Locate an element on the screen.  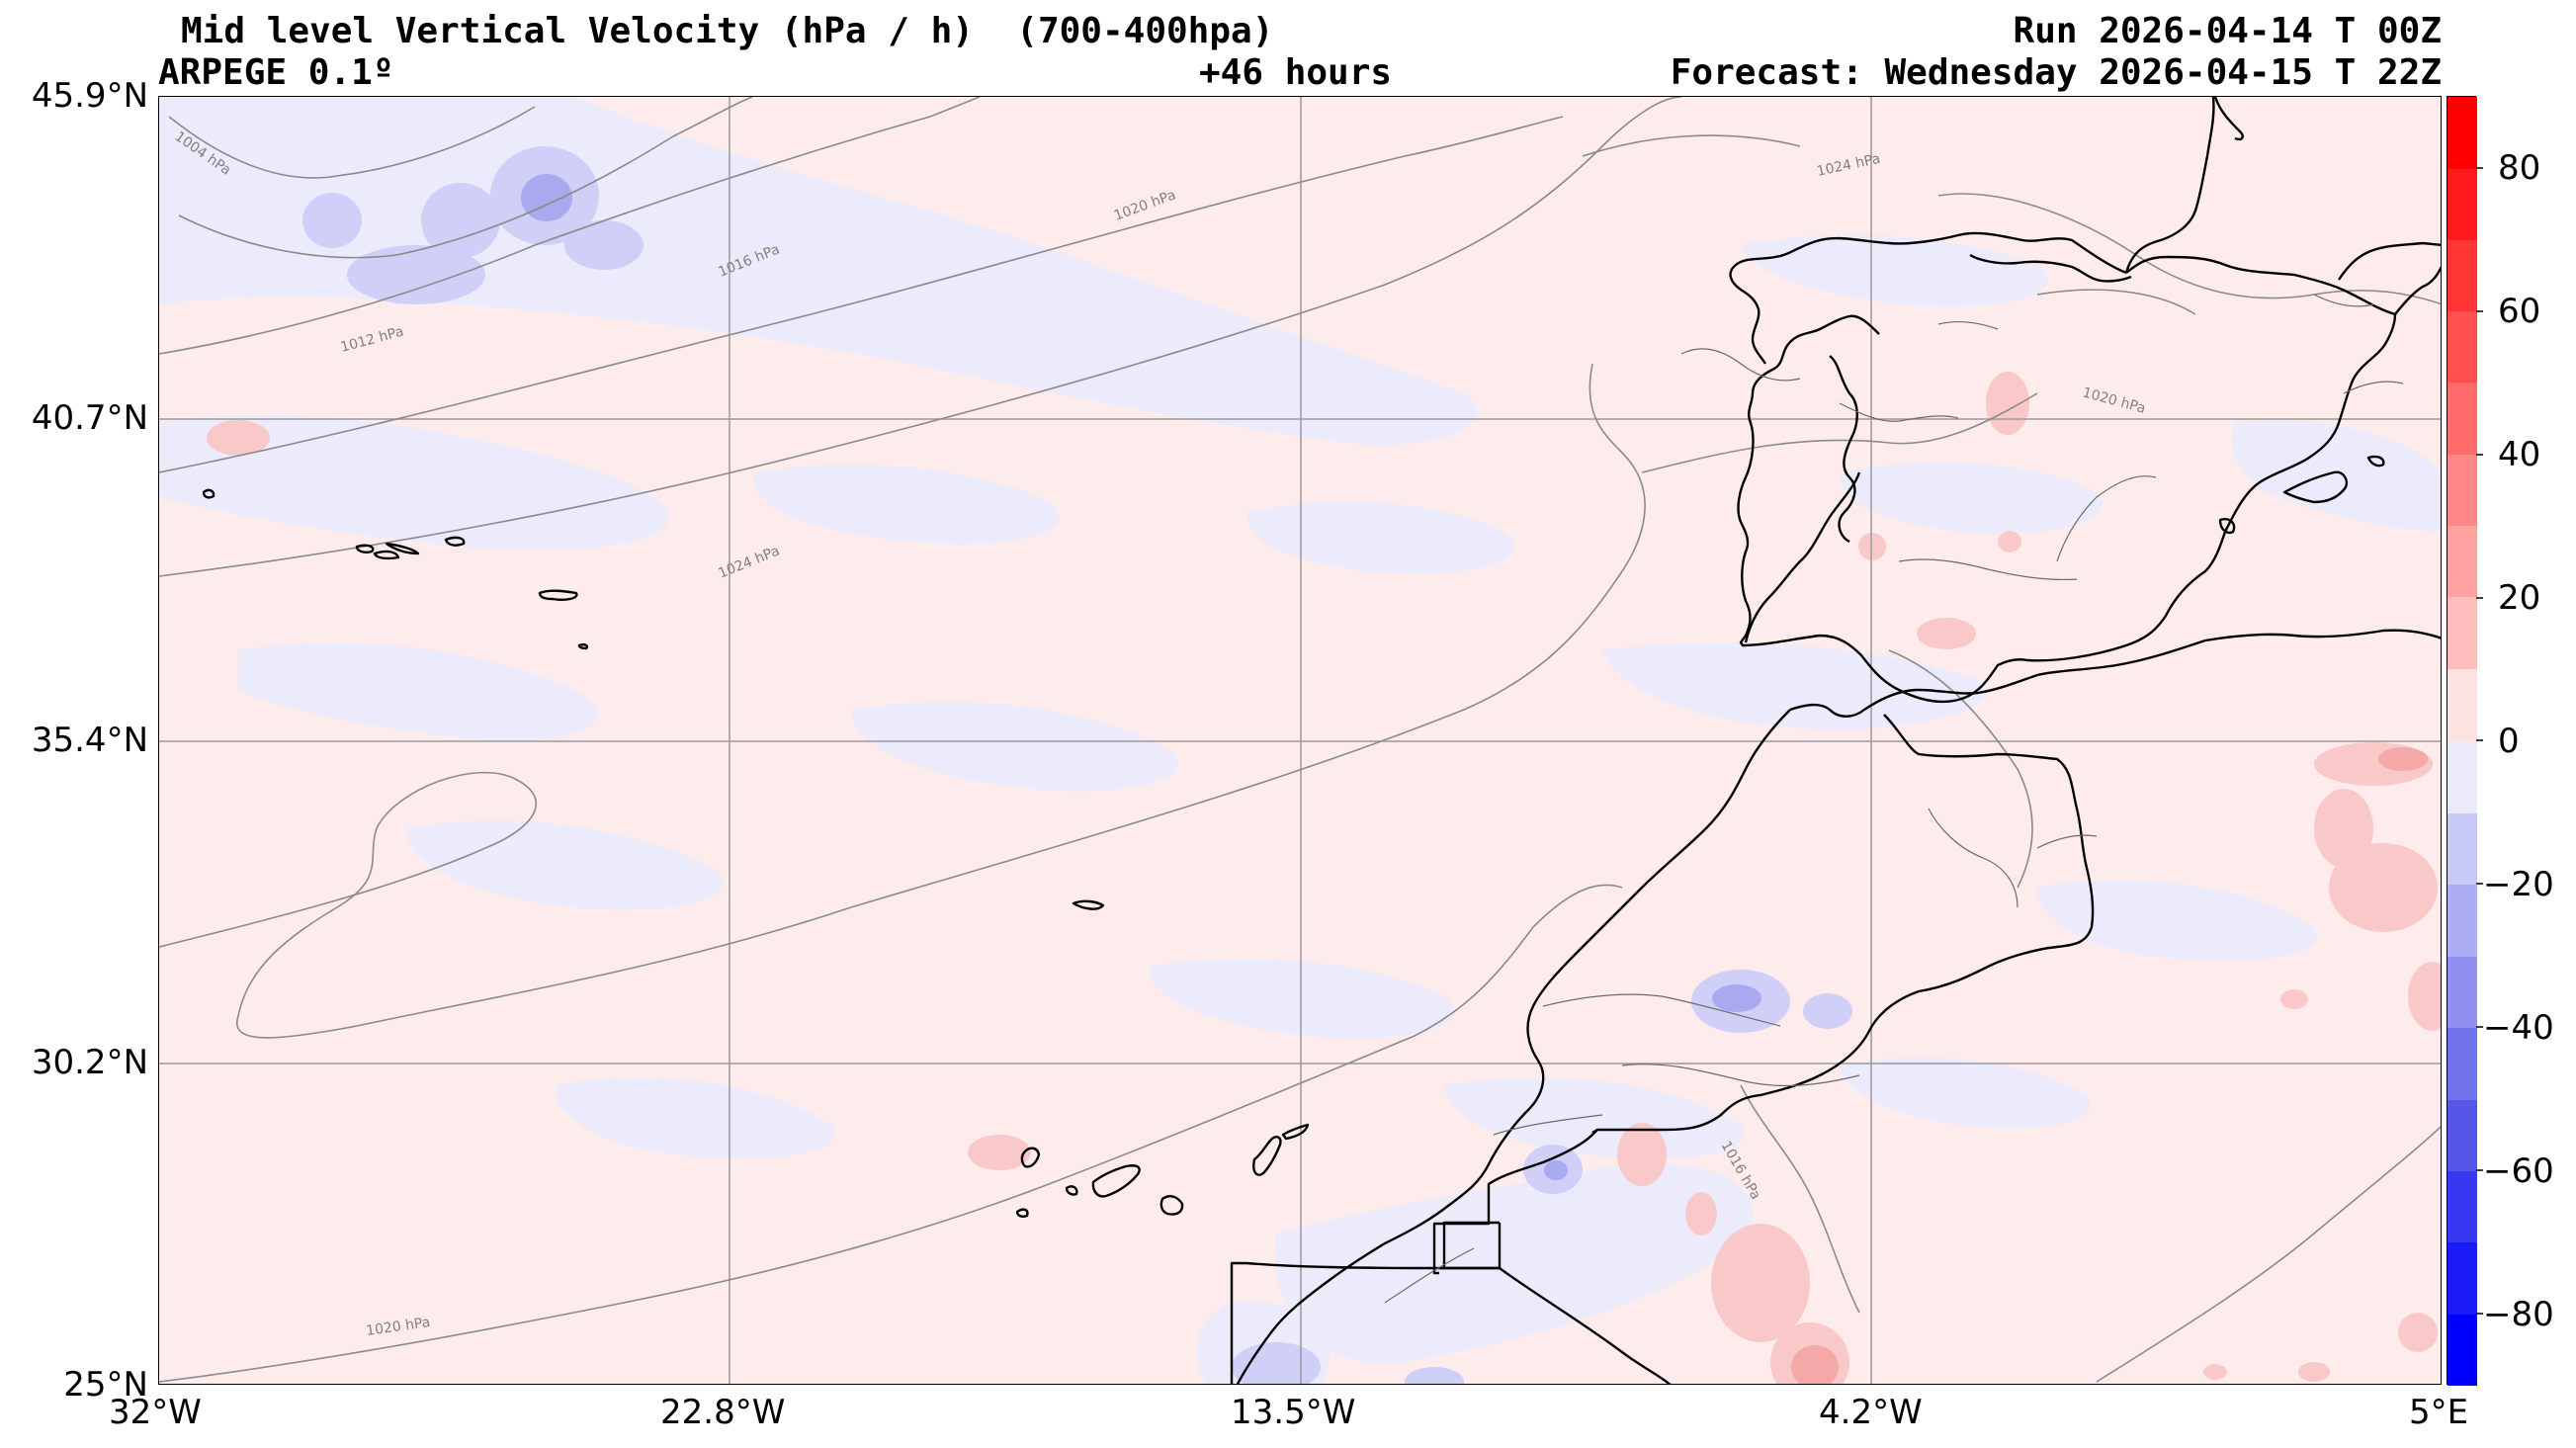
lead-time: +46 hours is located at coordinates (1296, 72).